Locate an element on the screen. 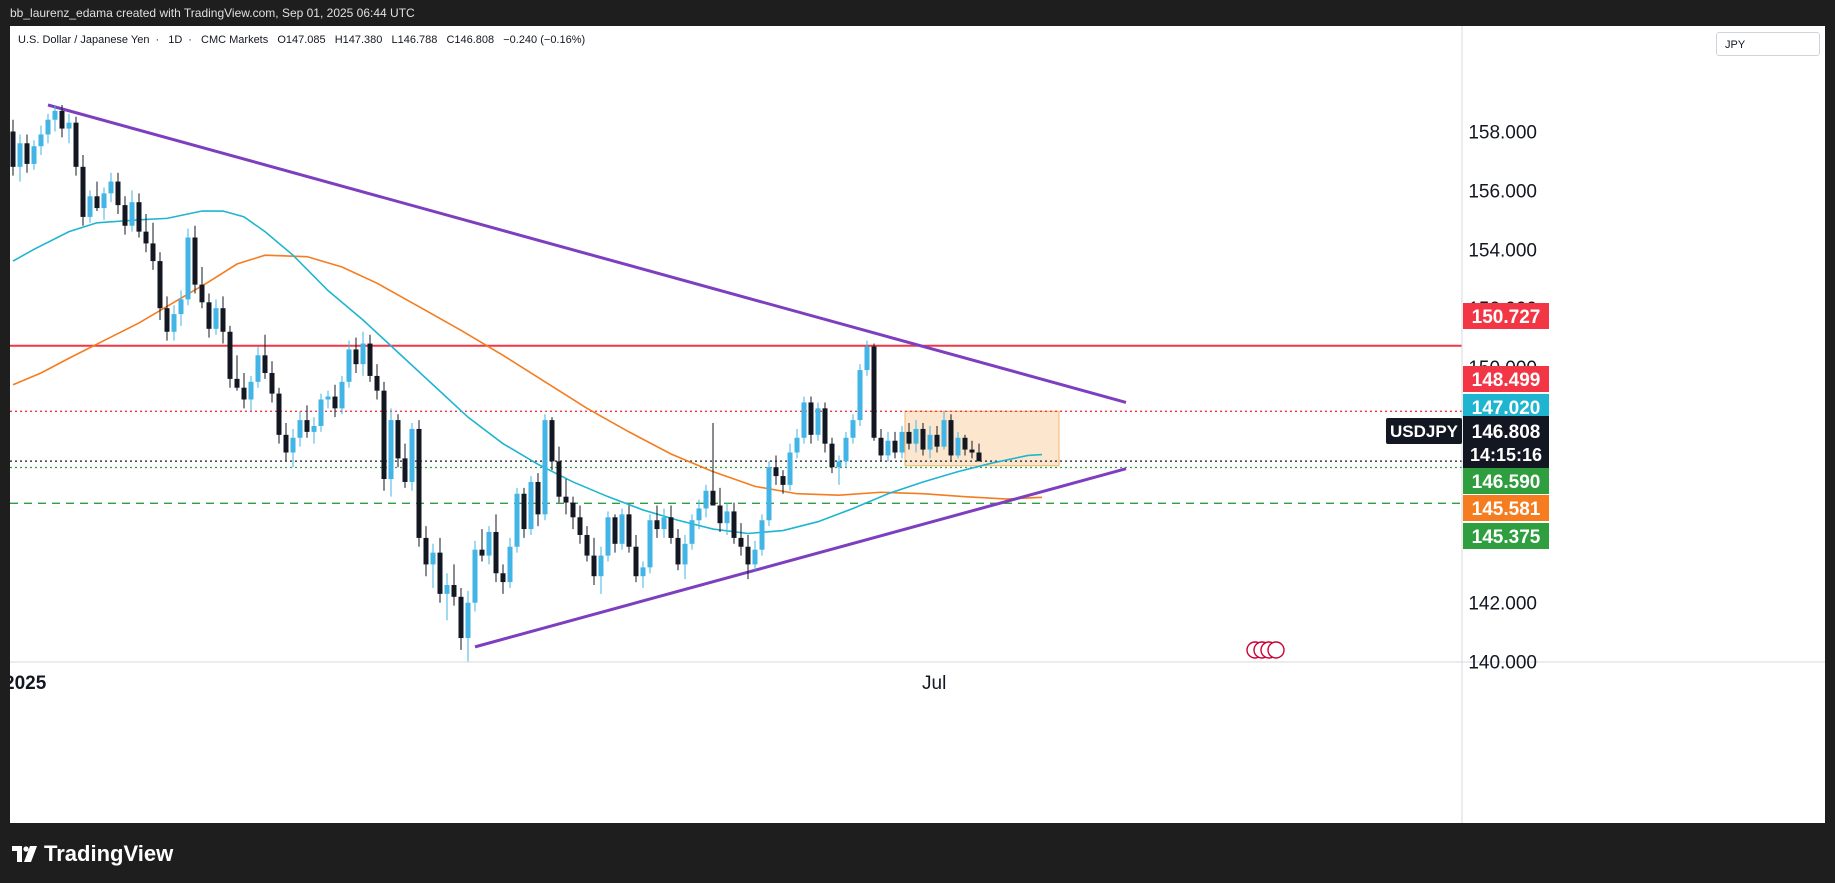  y-tick-label: 154.000 is located at coordinates (1502, 250).